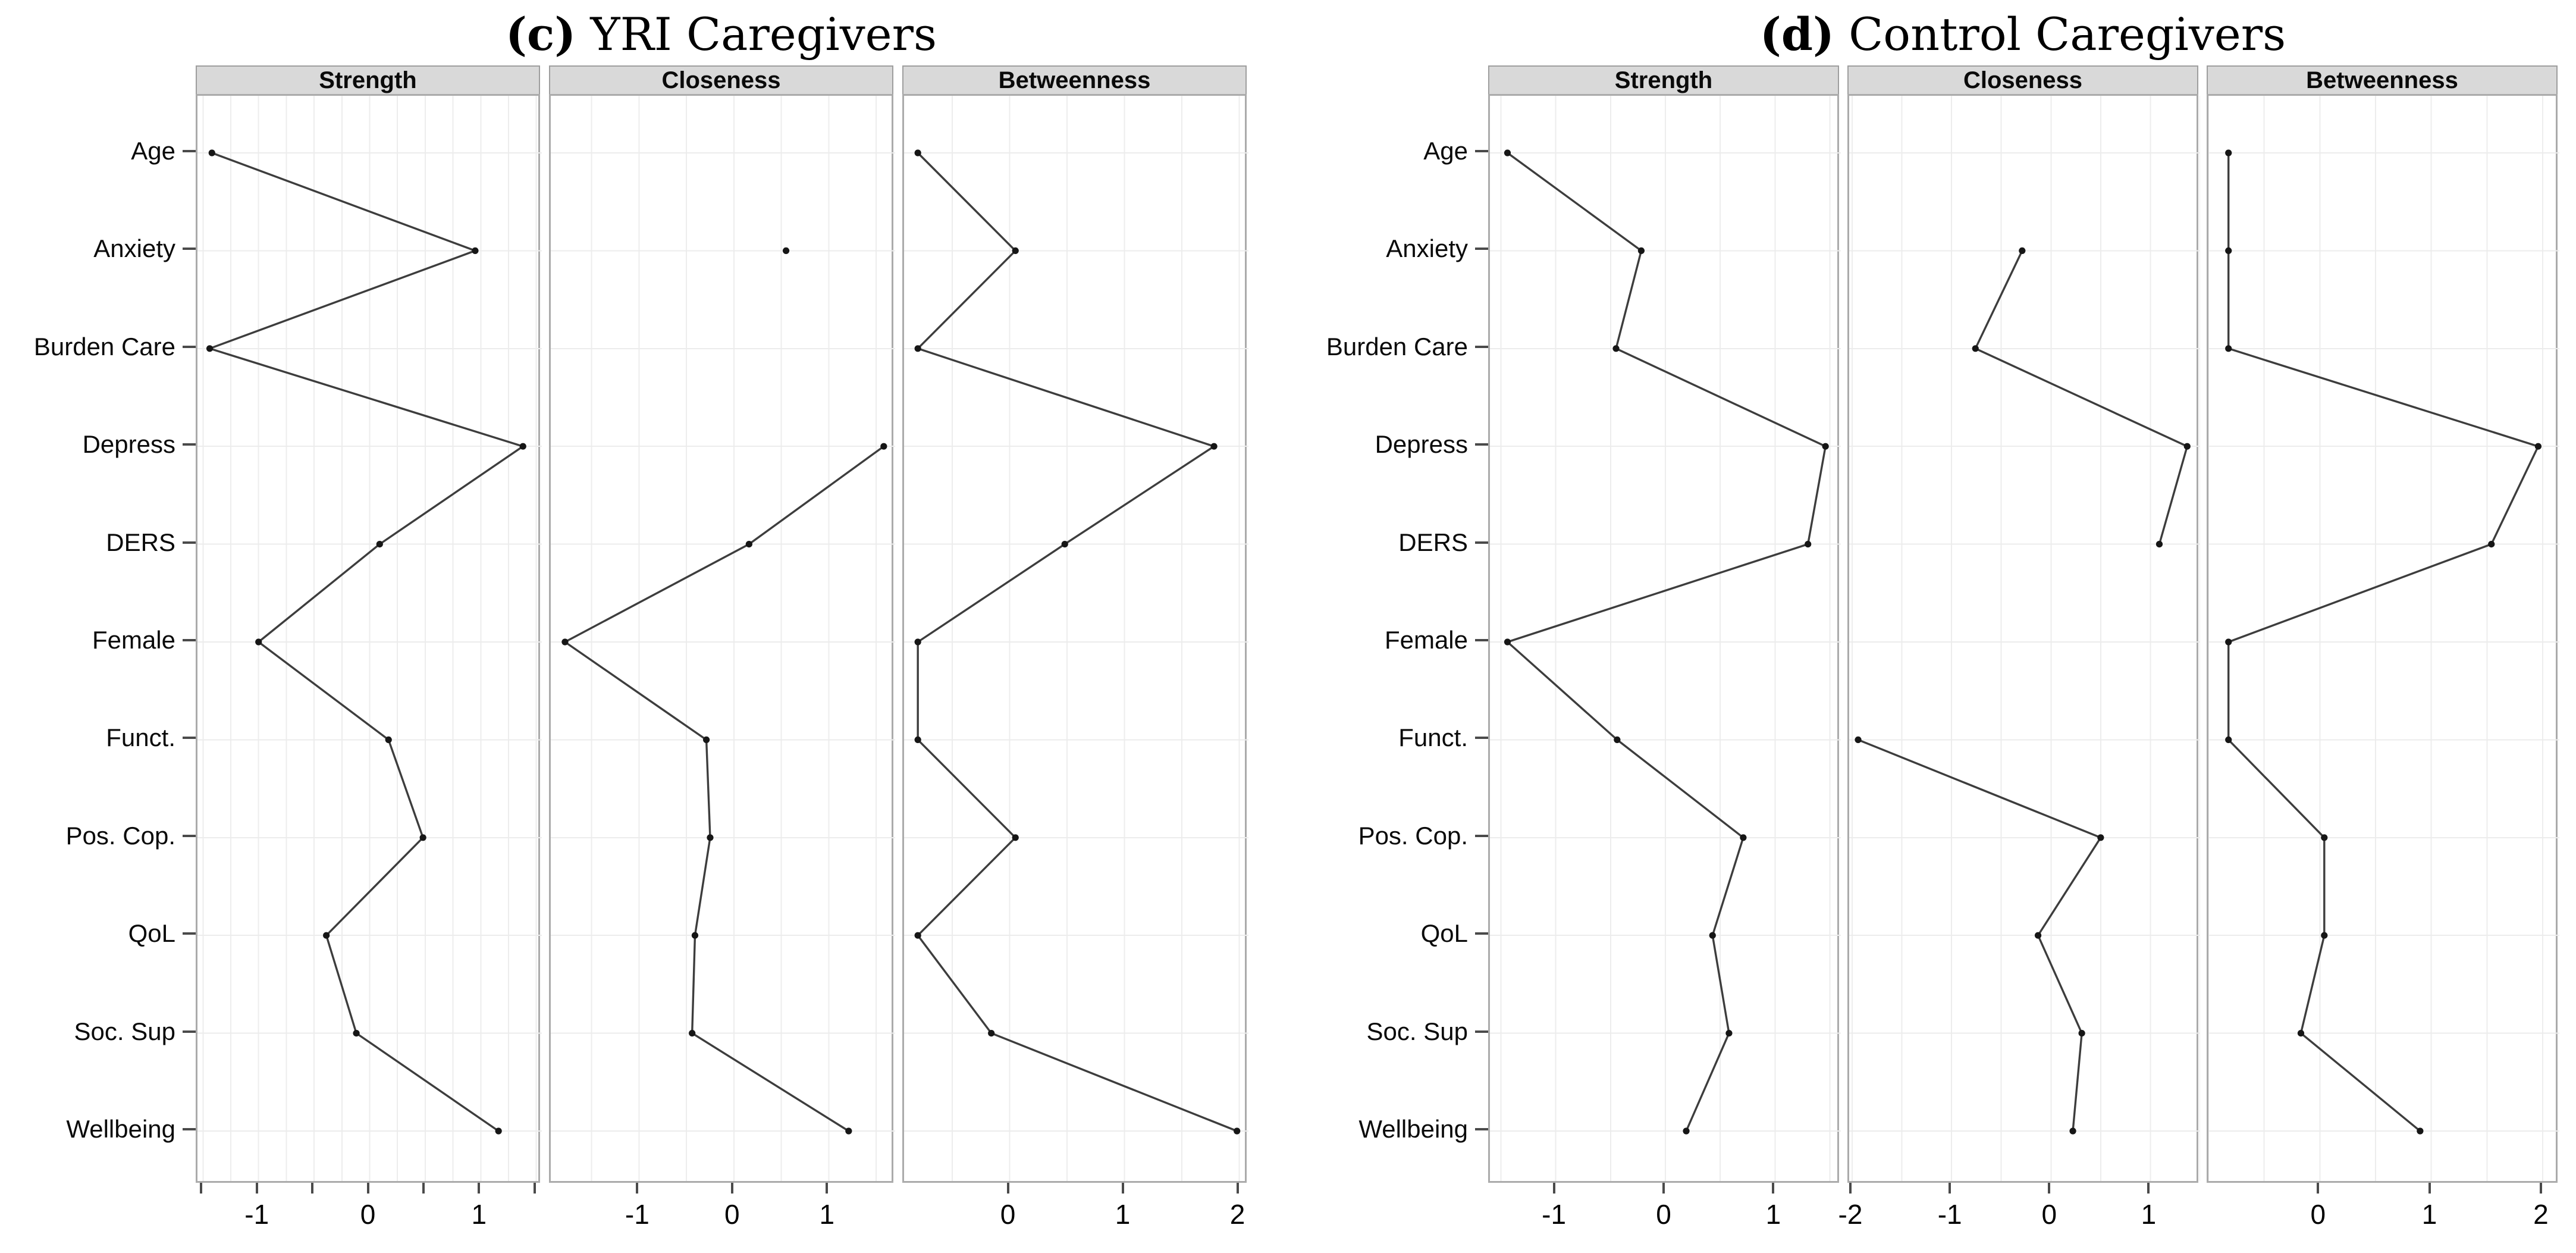 This screenshot has width=2576, height=1253. Describe the element at coordinates (140, 738) in the screenshot. I see `y-axis-label: Funct.` at that location.